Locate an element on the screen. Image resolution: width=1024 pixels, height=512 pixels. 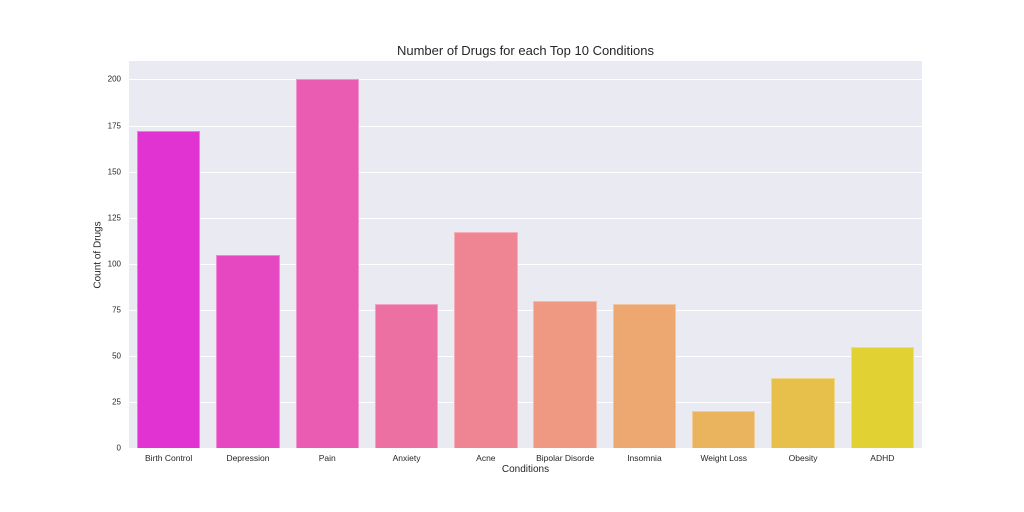
y-tick-label: 50 is located at coordinates (116, 356).